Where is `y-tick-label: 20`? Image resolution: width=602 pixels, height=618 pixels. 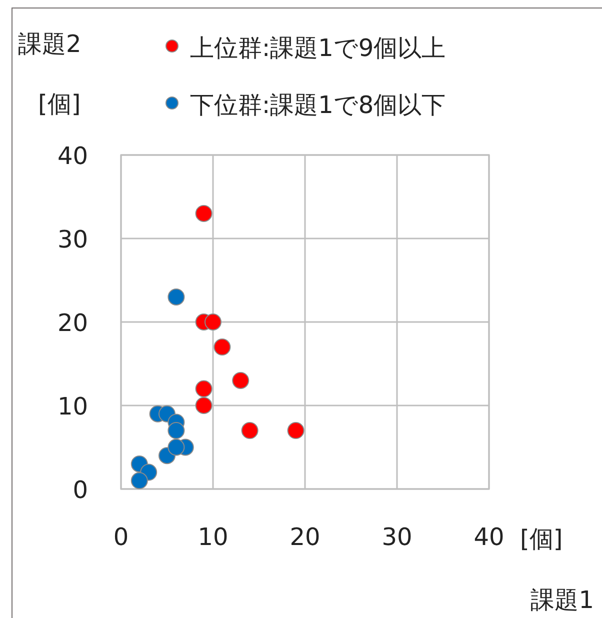
y-tick-label: 20 is located at coordinates (72, 323).